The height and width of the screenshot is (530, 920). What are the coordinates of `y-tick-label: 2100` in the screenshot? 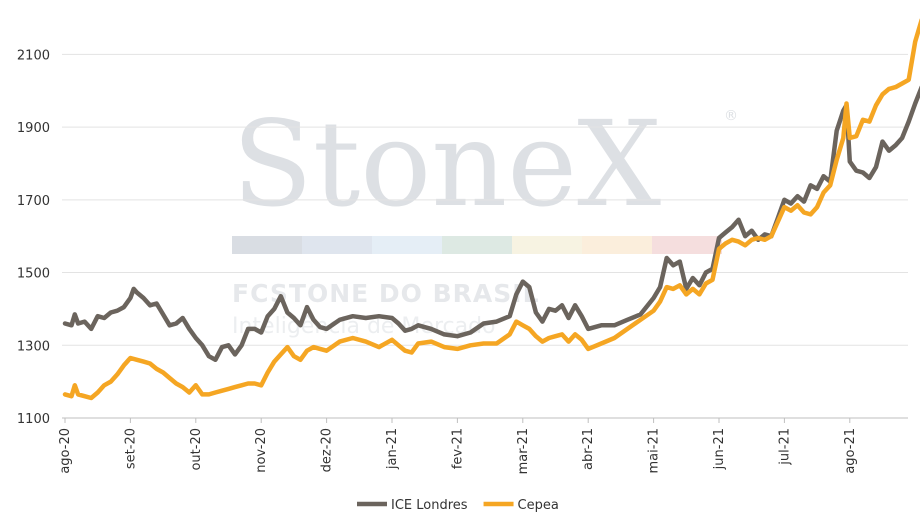 It's located at (33, 55).